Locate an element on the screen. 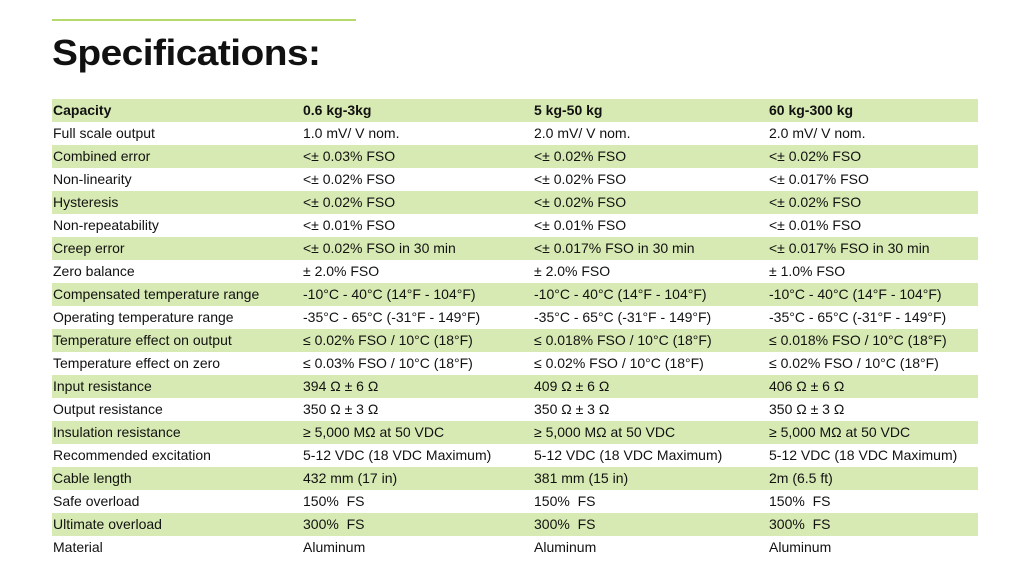 Image resolution: width=1024 pixels, height=581 pixels. table-row: Ultimate overload 300% FS 300% FS 300% FS is located at coordinates (515, 524).